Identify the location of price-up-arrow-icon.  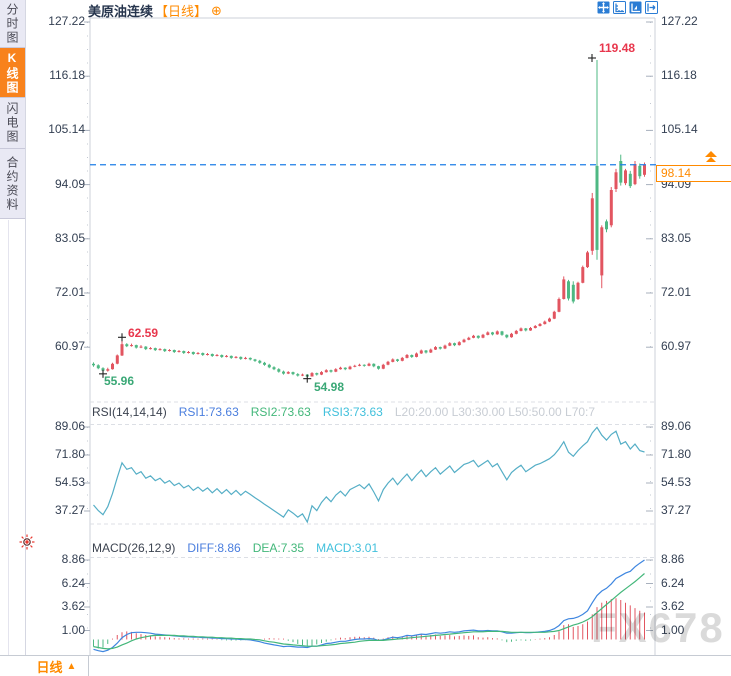
(711, 156).